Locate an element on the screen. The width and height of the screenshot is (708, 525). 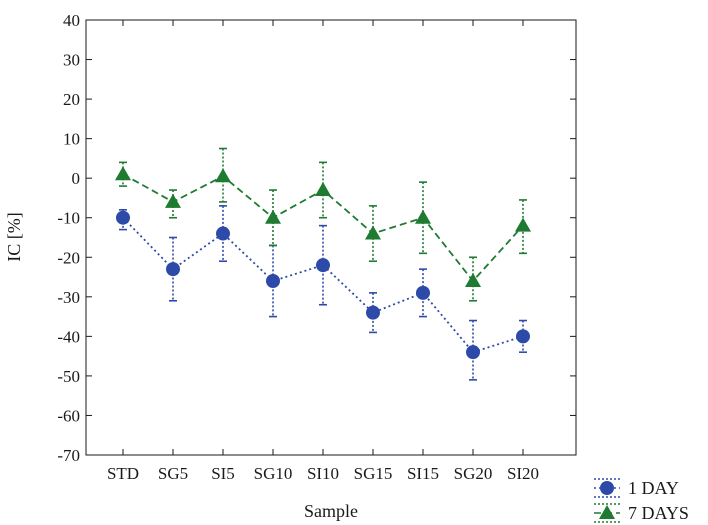
y-tick-label: -10 is located at coordinates (68, 218).